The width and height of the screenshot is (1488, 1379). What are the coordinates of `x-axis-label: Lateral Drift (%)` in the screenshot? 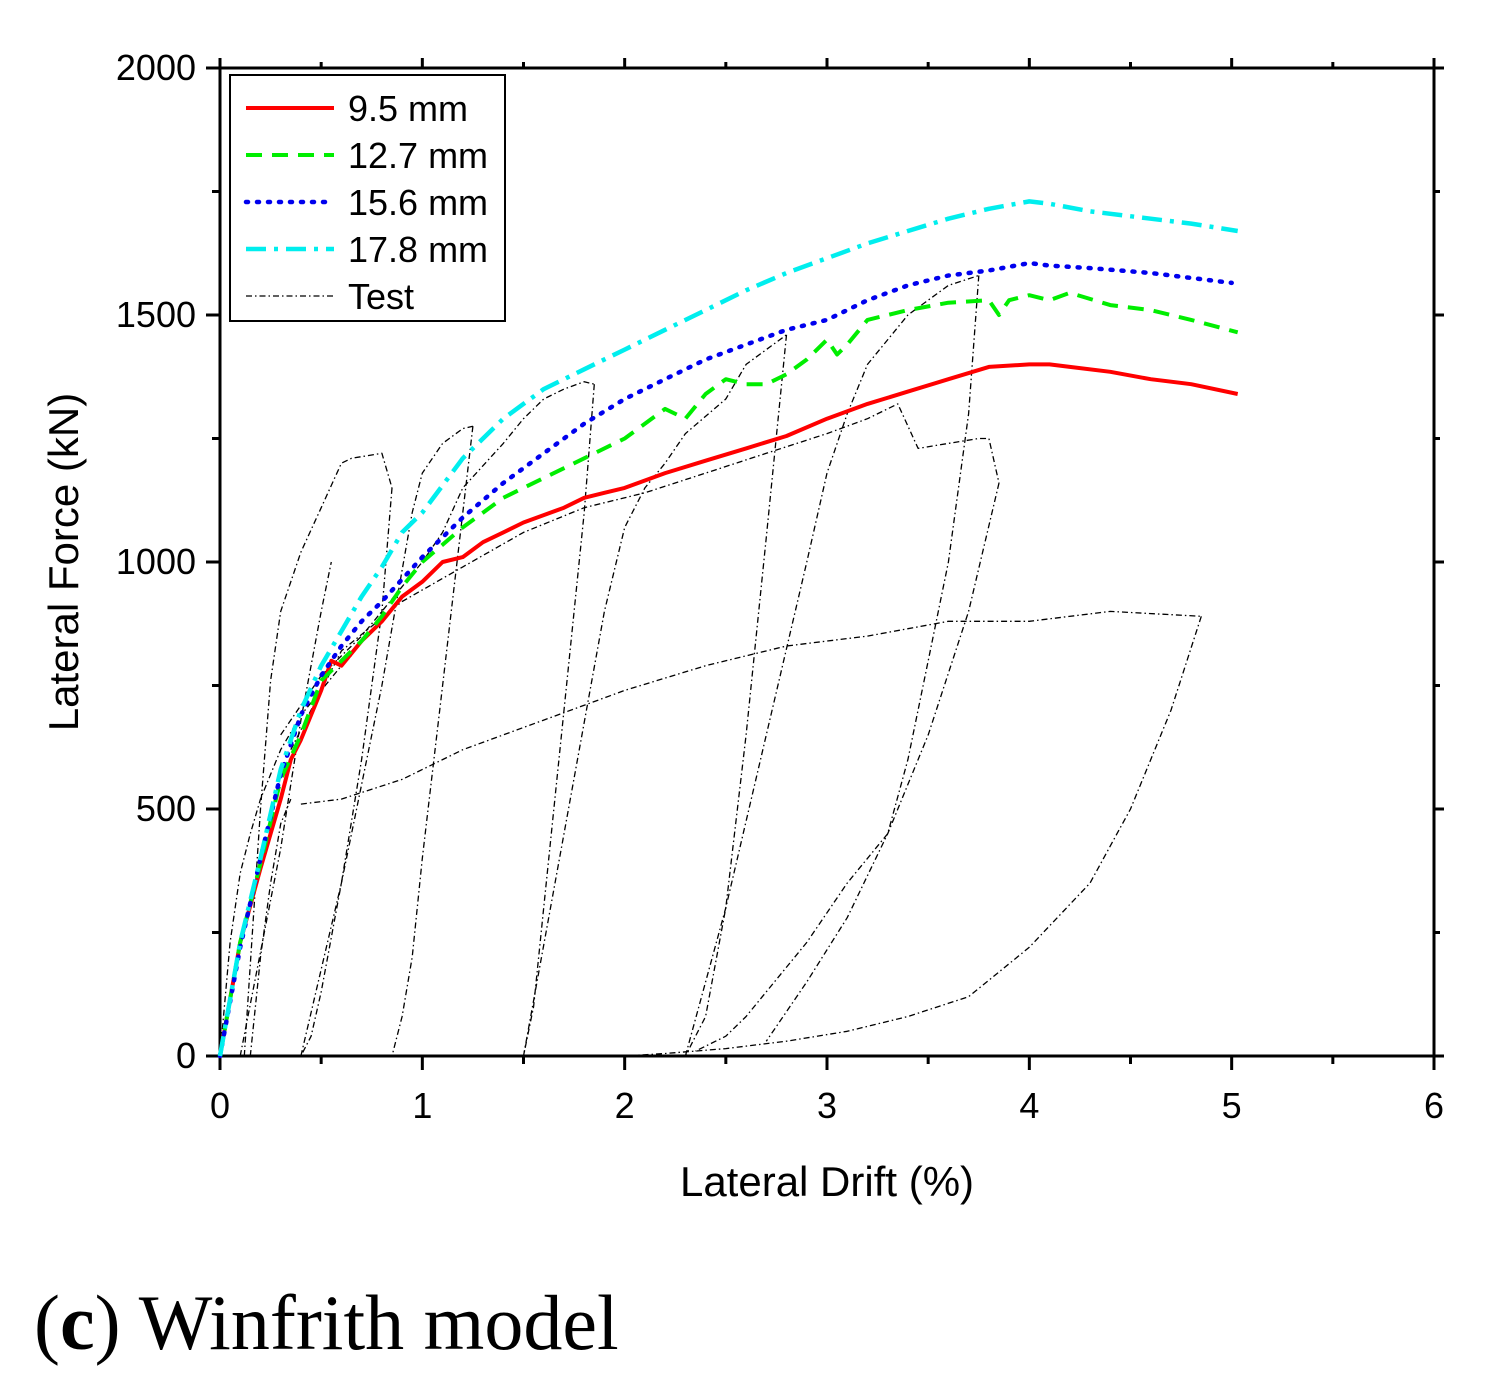 It's located at (827, 1181).